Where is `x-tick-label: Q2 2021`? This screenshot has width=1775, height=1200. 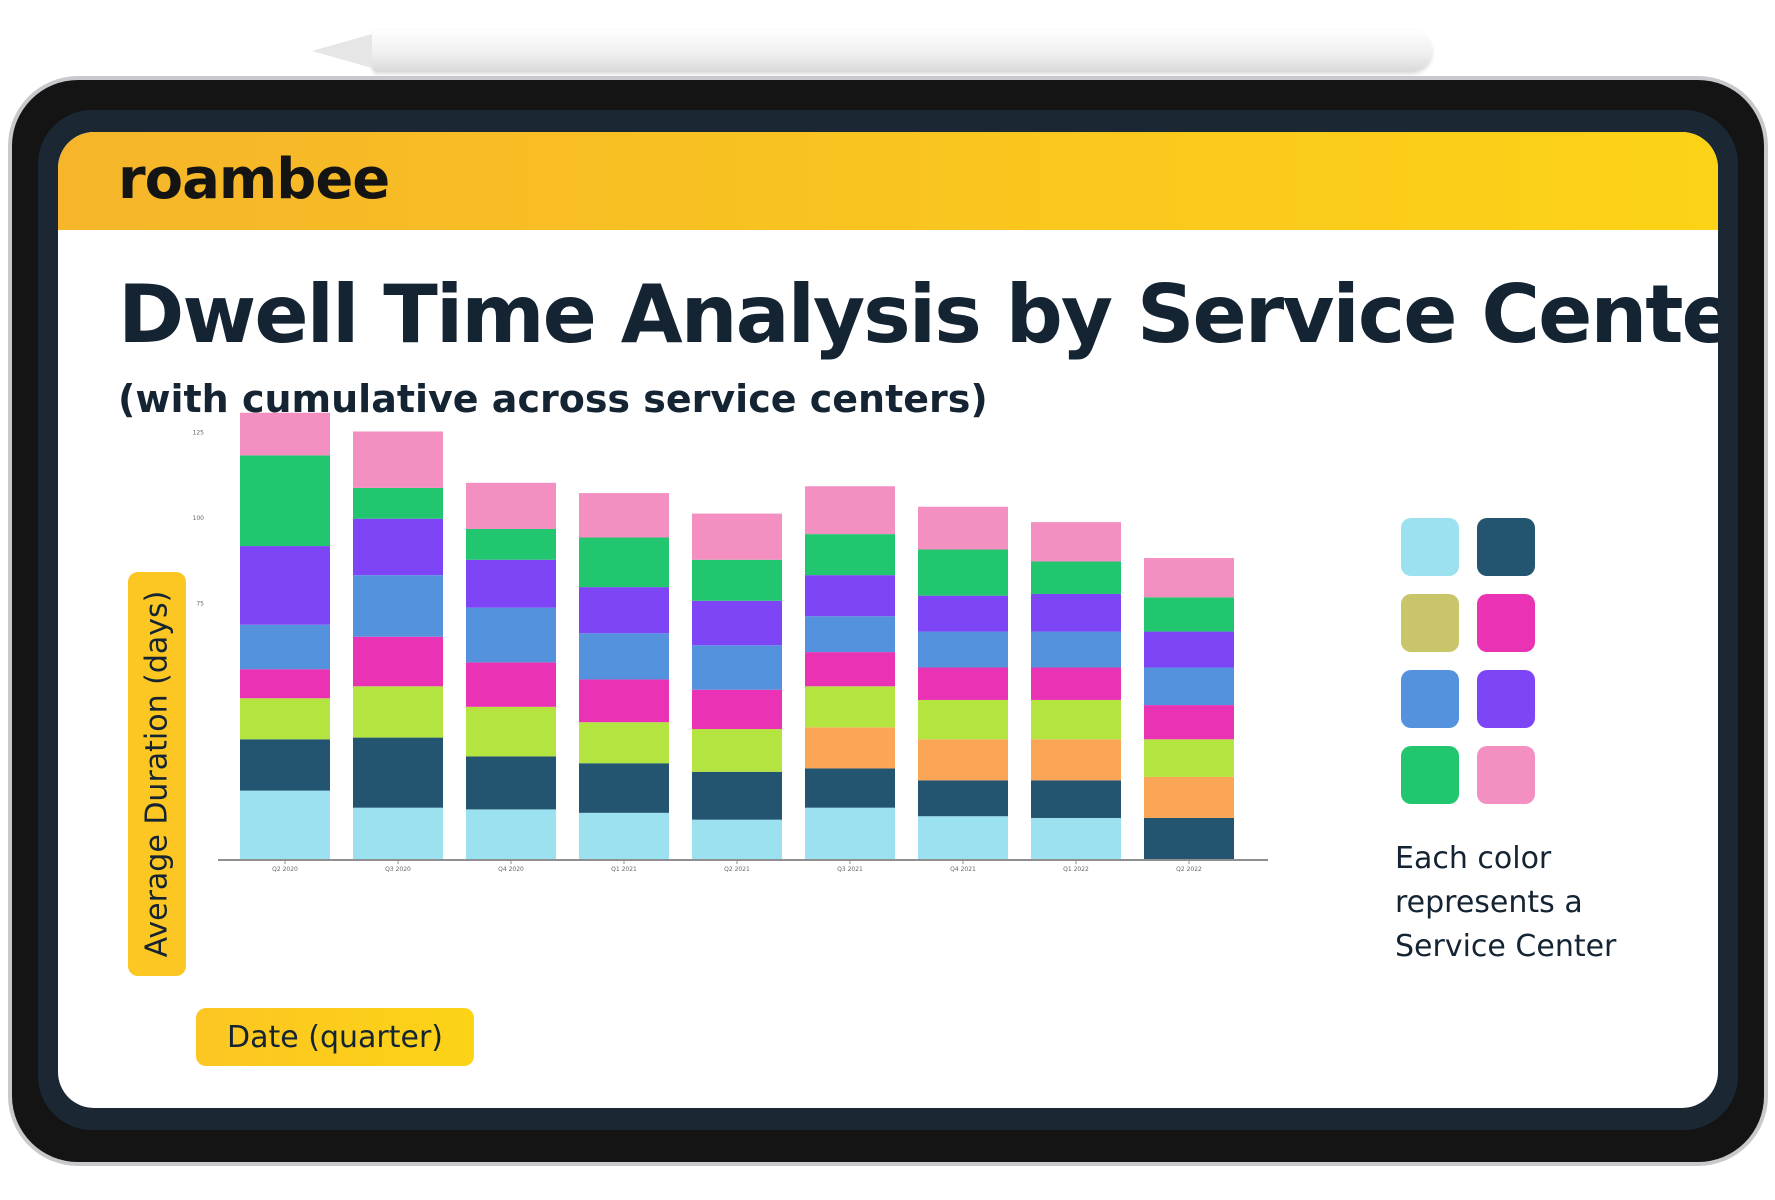 x-tick-label: Q2 2021 is located at coordinates (737, 869).